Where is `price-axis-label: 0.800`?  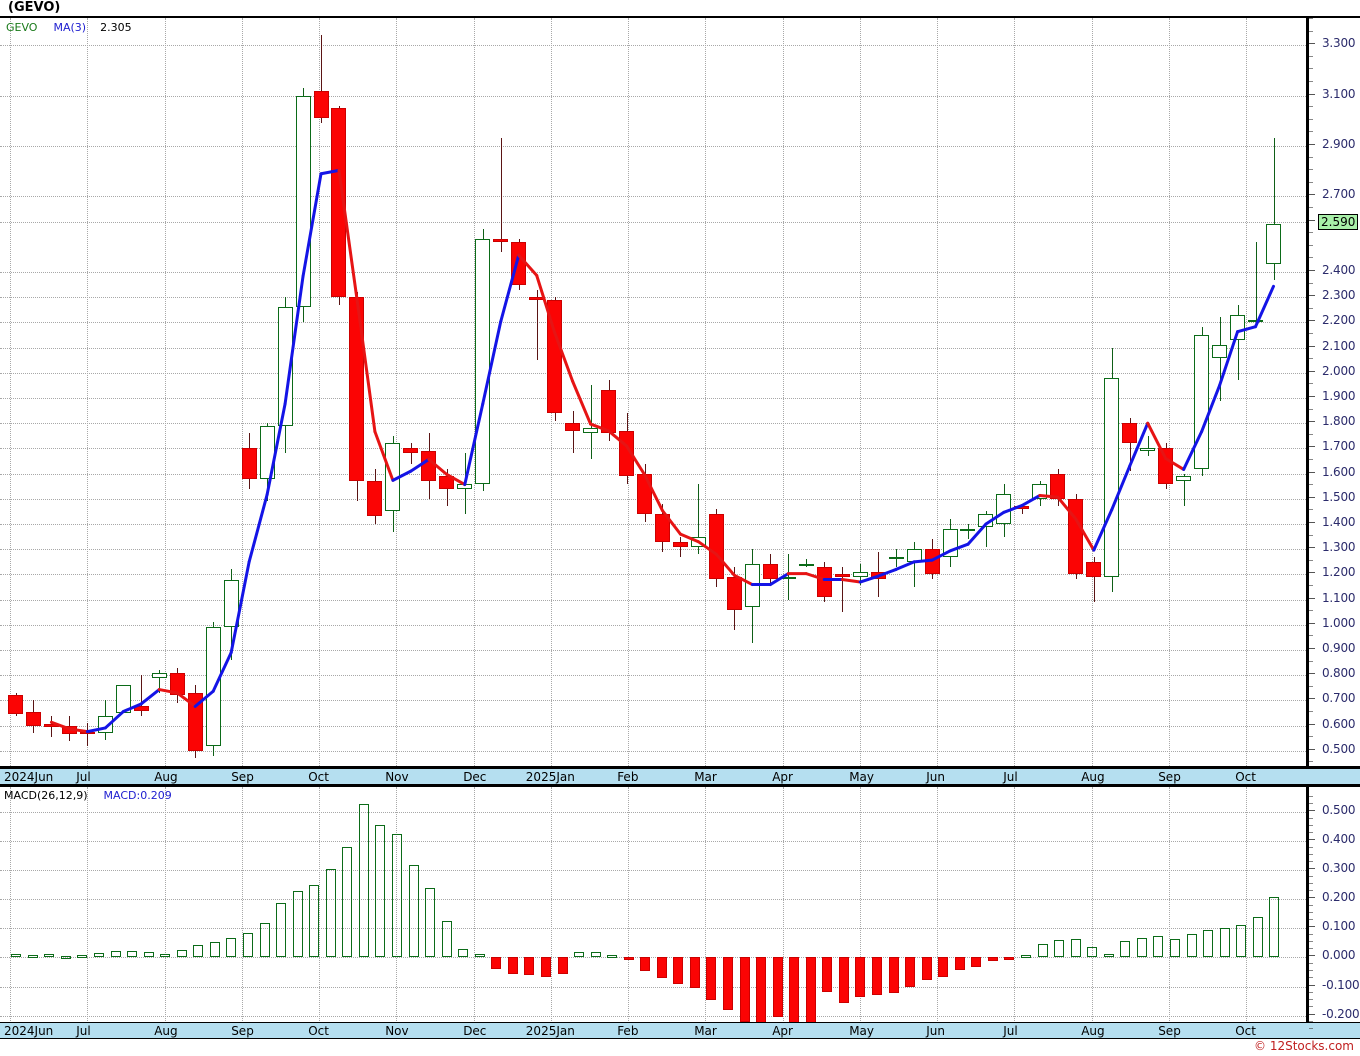 price-axis-label: 0.800 is located at coordinates (1339, 673).